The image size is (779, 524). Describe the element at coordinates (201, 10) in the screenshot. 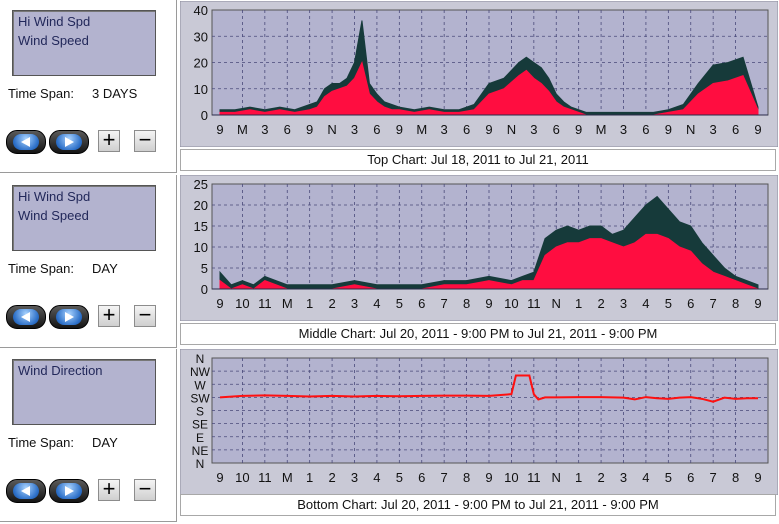

I see `y-tick-label: 40` at that location.